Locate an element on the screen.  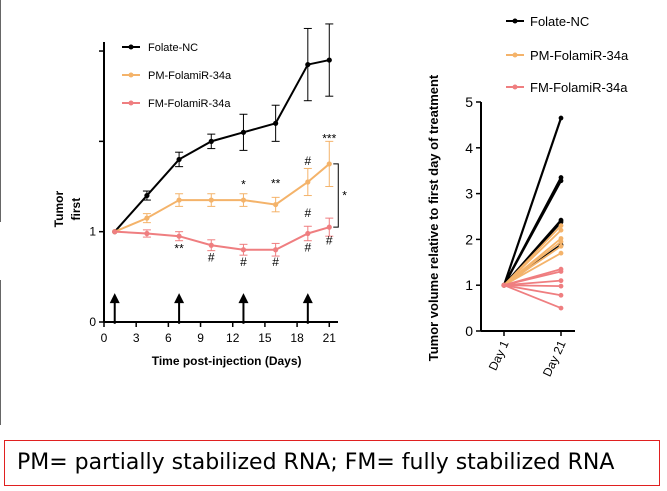
y-tick-label-b: 2 is located at coordinates (469, 239).